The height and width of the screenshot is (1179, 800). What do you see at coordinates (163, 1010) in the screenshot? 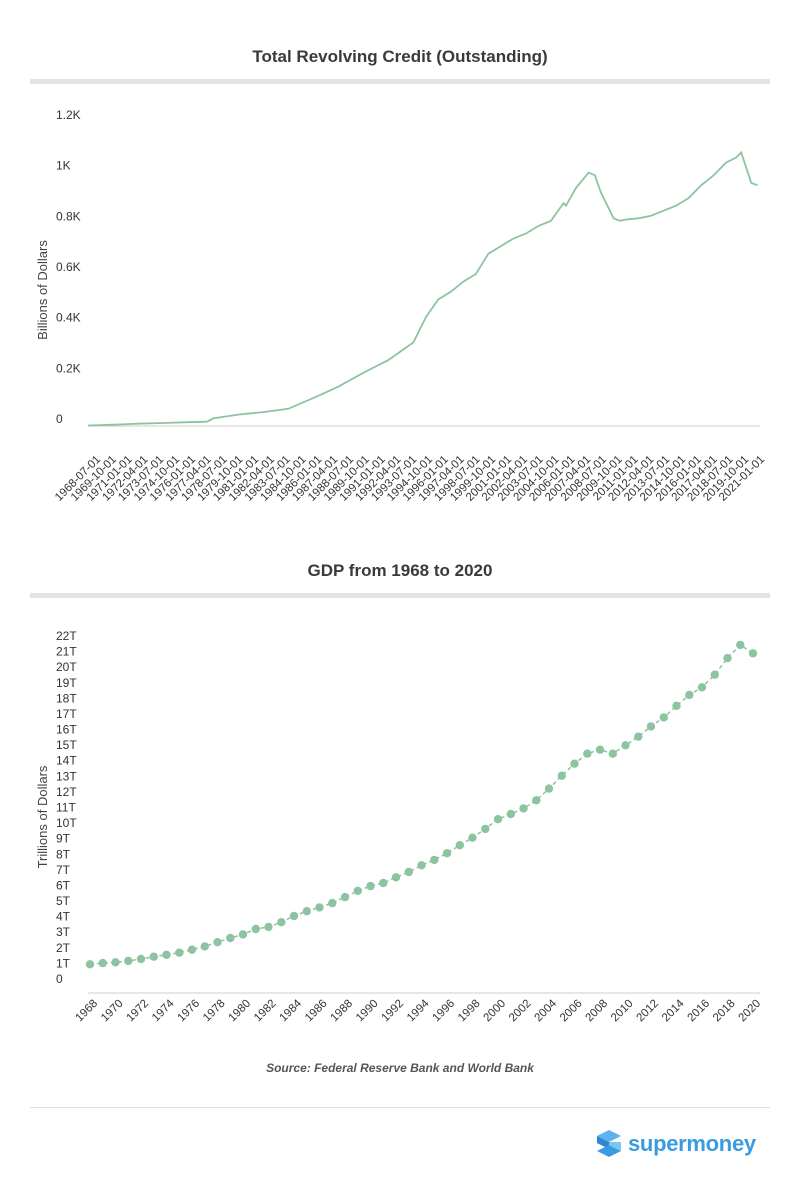
I see `x-tick-label: 1974` at bounding box center [163, 1010].